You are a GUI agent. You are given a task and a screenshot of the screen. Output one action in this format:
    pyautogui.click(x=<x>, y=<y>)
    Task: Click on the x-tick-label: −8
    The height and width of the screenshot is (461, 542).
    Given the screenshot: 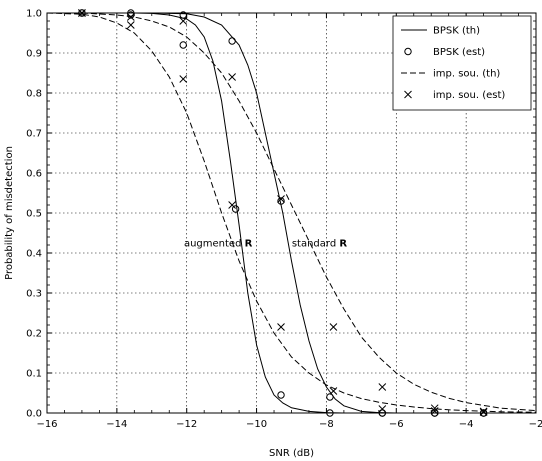 What is the action you would take?
    pyautogui.click(x=326, y=424)
    